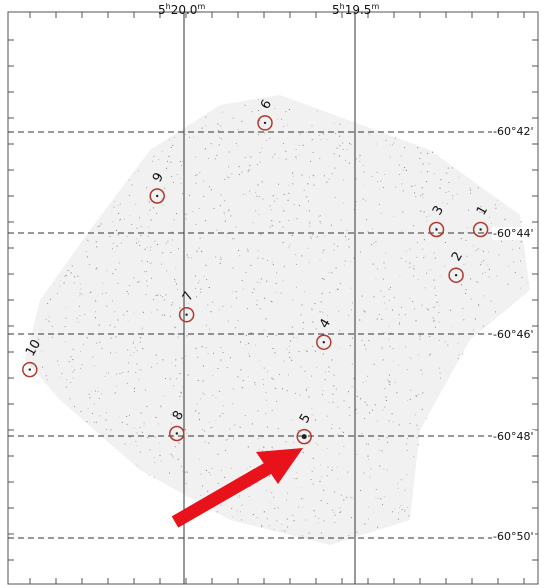  Describe the element at coordinates (237, 488) in the screenshot. I see `arrow-icon` at that location.